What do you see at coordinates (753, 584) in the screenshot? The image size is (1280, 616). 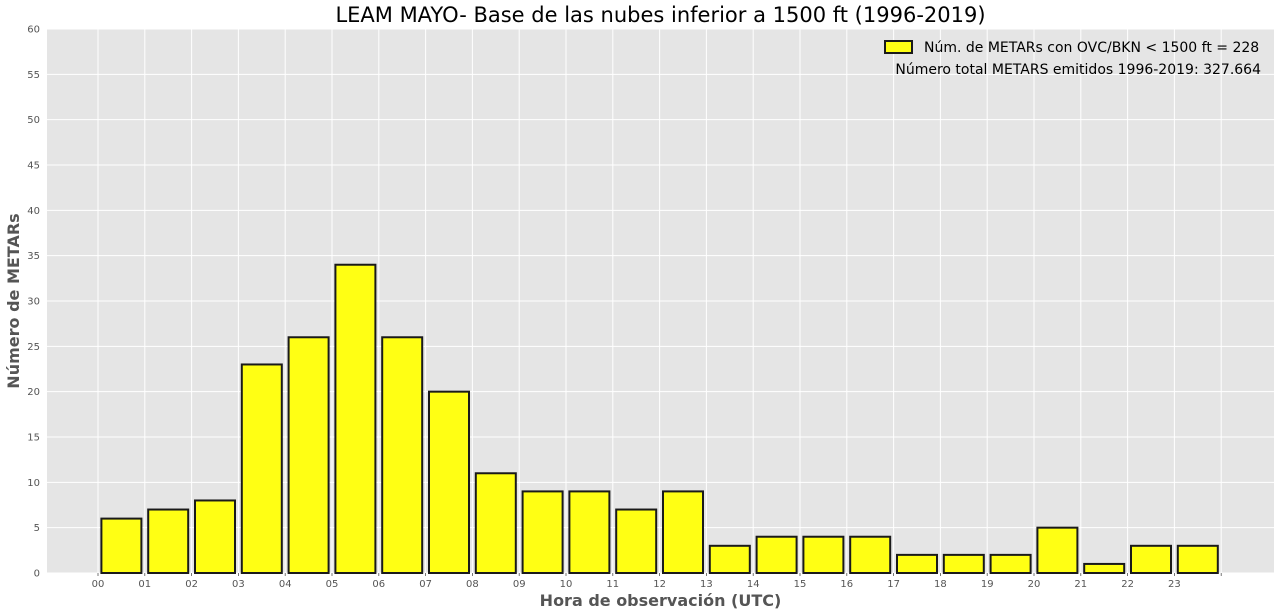 I see `x-tick-label: 14` at bounding box center [753, 584].